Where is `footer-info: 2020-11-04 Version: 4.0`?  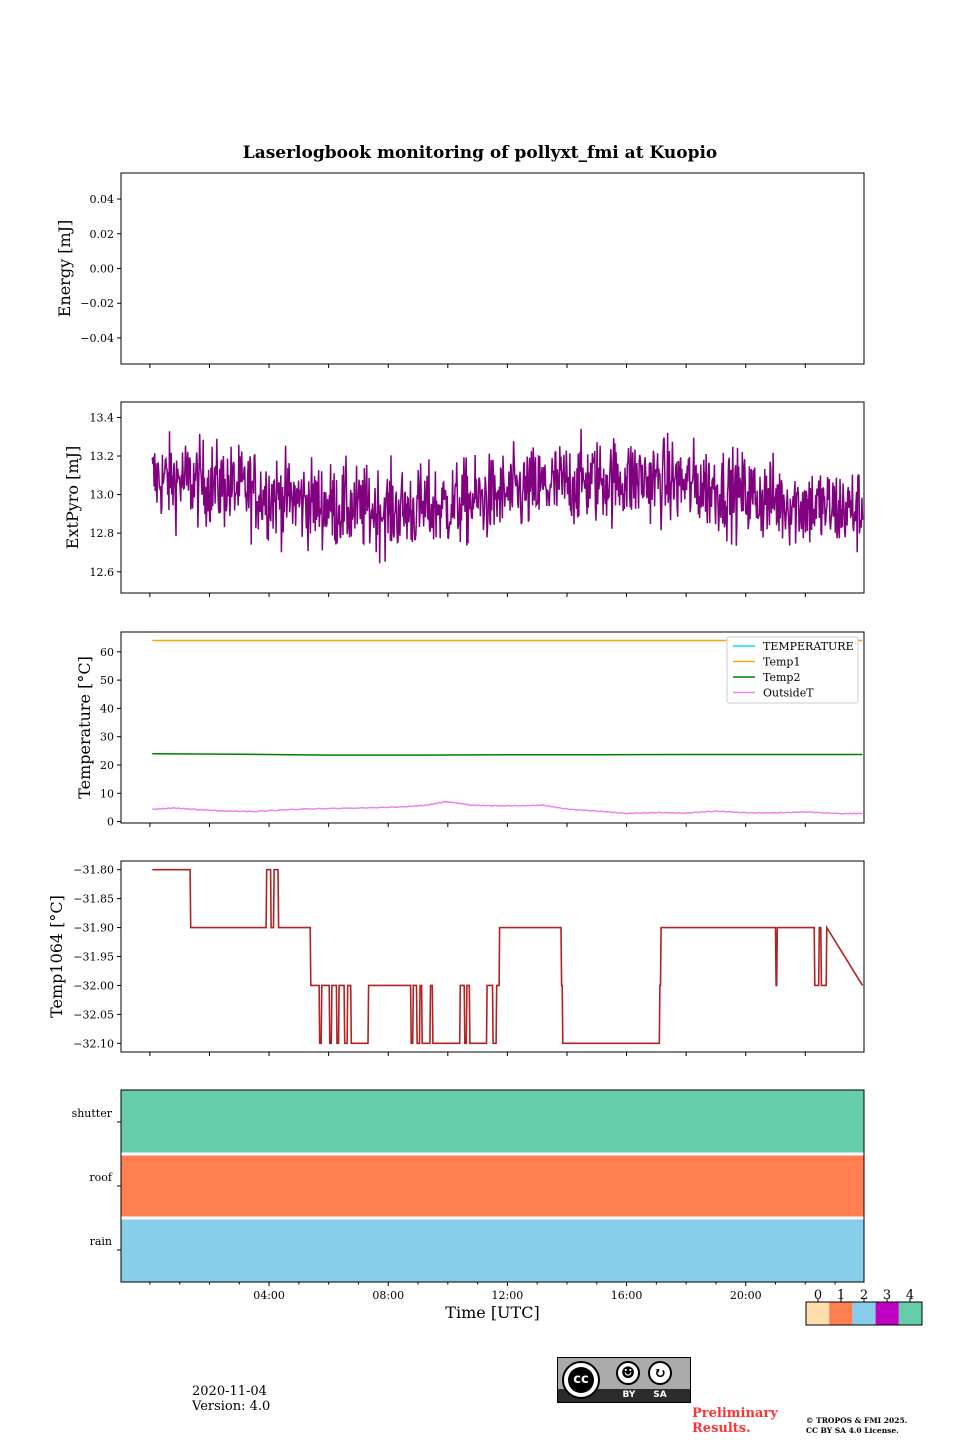 footer-info: 2020-11-04 Version: 4.0 is located at coordinates (231, 1399).